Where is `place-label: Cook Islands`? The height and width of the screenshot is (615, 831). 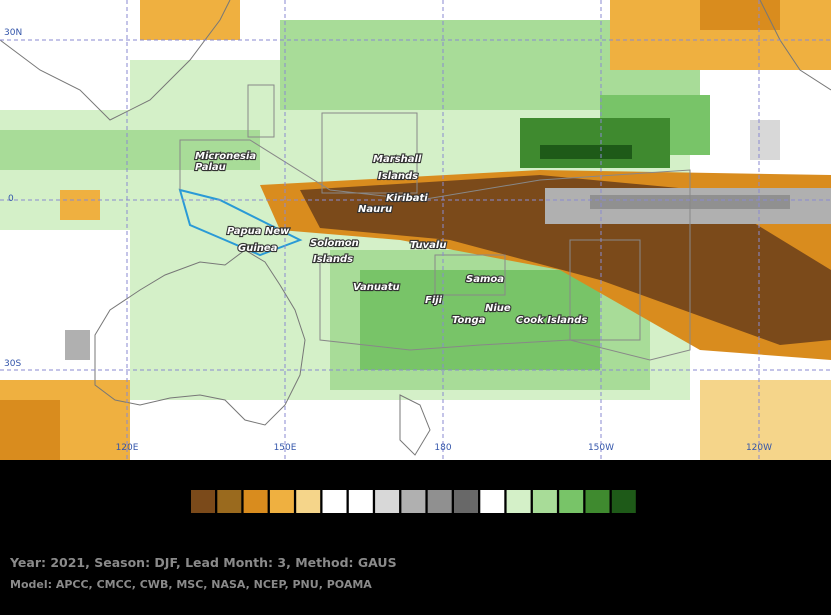
place-label: Cook Islands is located at coordinates (551, 320).